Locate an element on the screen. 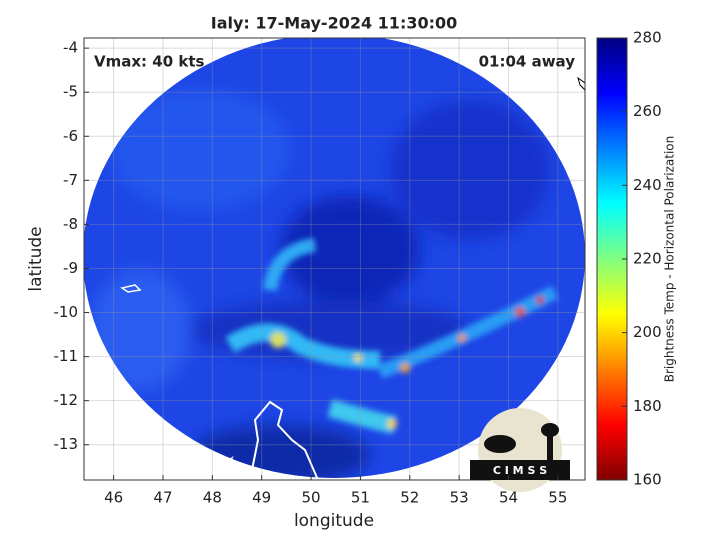  y-tick-label: -10 is located at coordinates (66, 312).